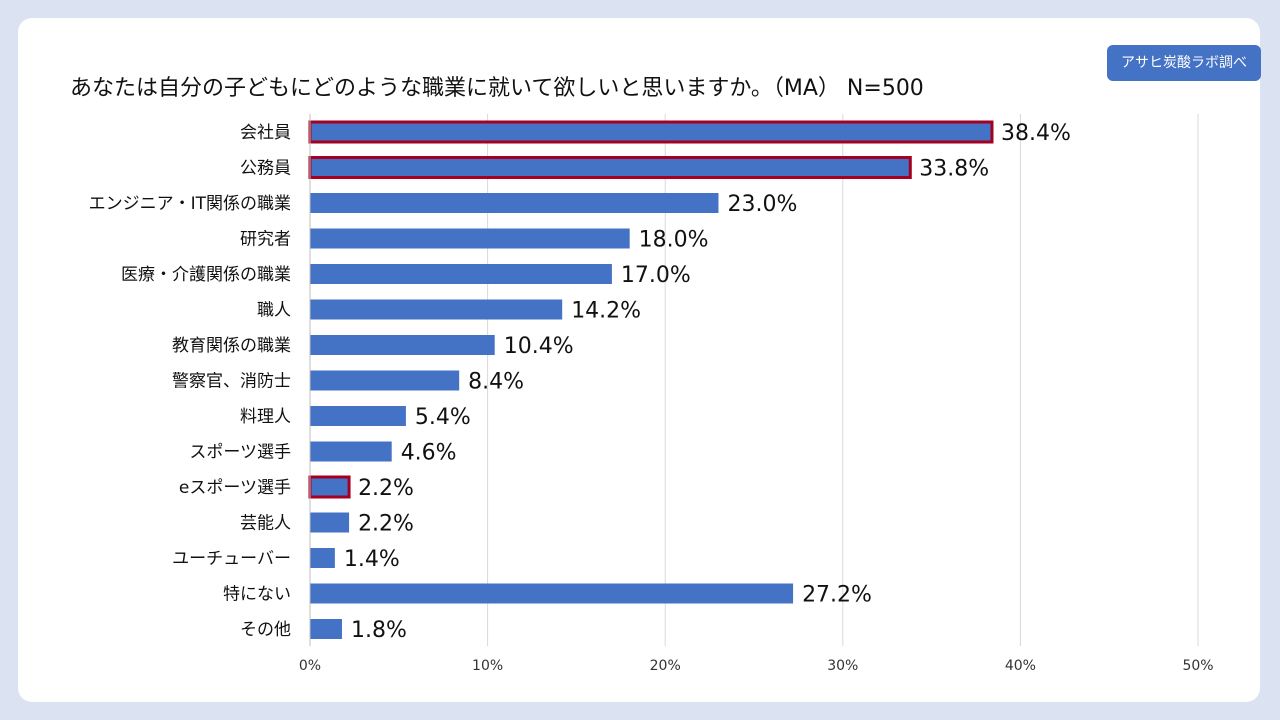 Image resolution: width=1280 pixels, height=720 pixels. What do you see at coordinates (674, 240) in the screenshot?
I see `value-label: 18.0%` at bounding box center [674, 240].